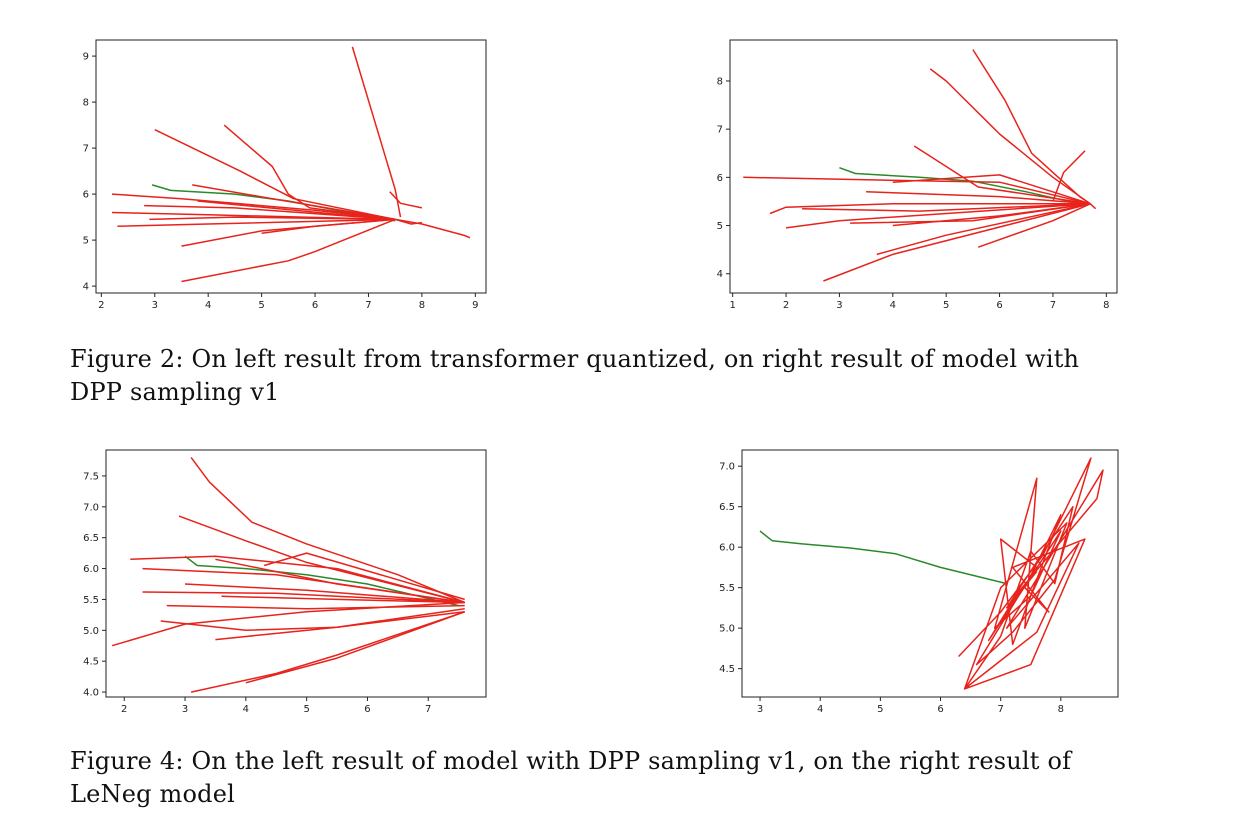 This screenshot has height=839, width=1246. What do you see at coordinates (91, 693) in the screenshot?
I see `y-tick-label: 4.0` at bounding box center [91, 693].